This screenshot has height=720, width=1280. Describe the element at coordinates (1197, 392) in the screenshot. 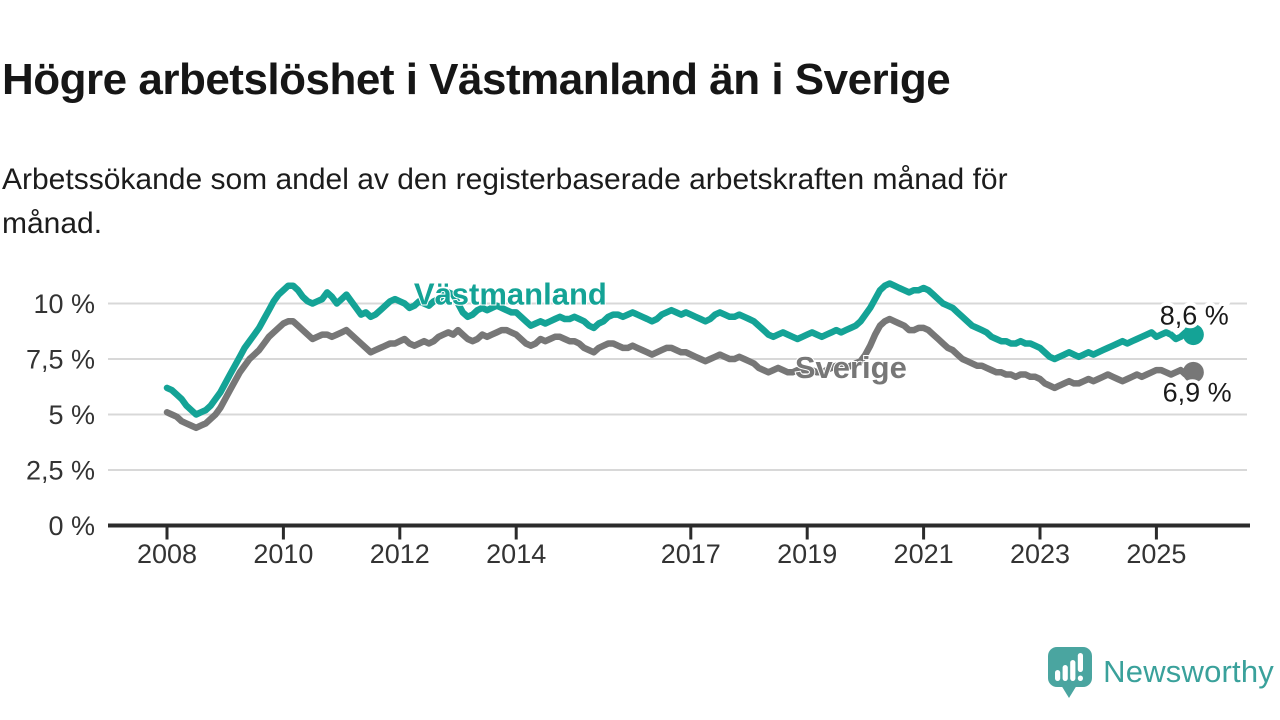

I see `series-end-value-label-sverige: 6,9 %` at that location.